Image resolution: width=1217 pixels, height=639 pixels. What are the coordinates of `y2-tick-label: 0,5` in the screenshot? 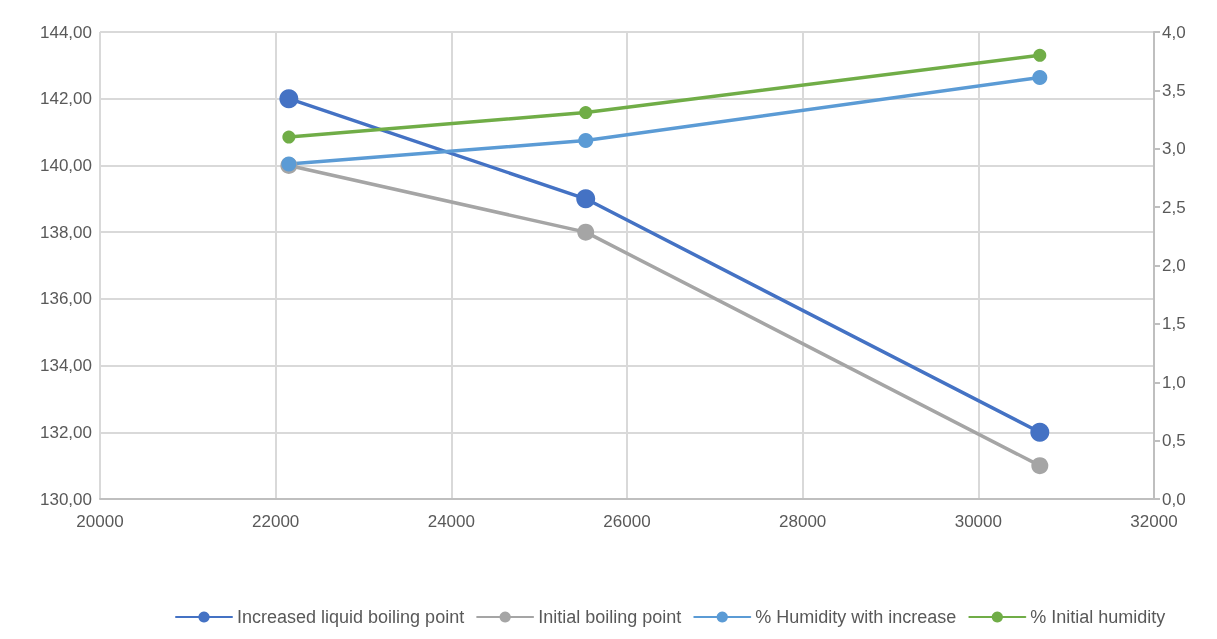 It's located at (1174, 441).